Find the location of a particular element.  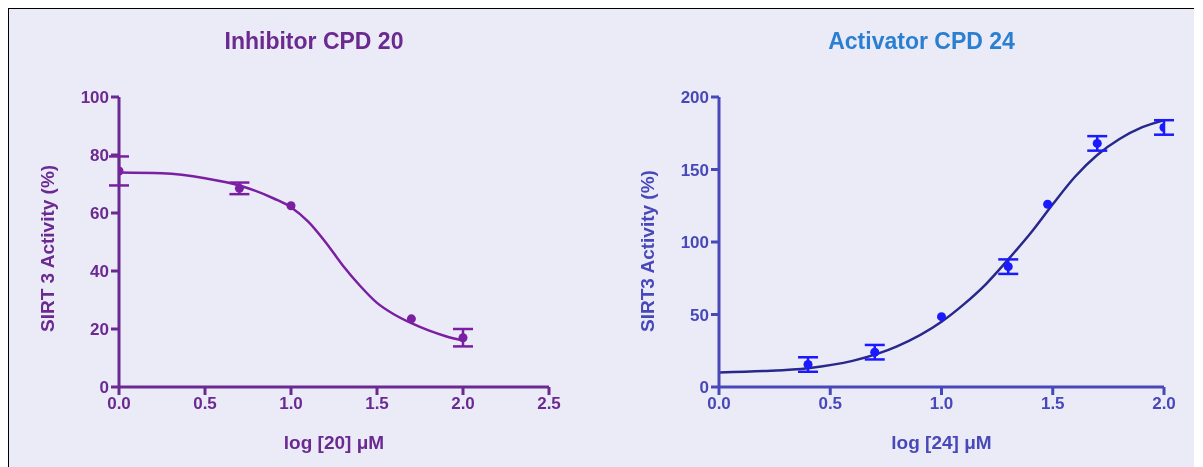

y-tick-label: 20 is located at coordinates (99, 330).